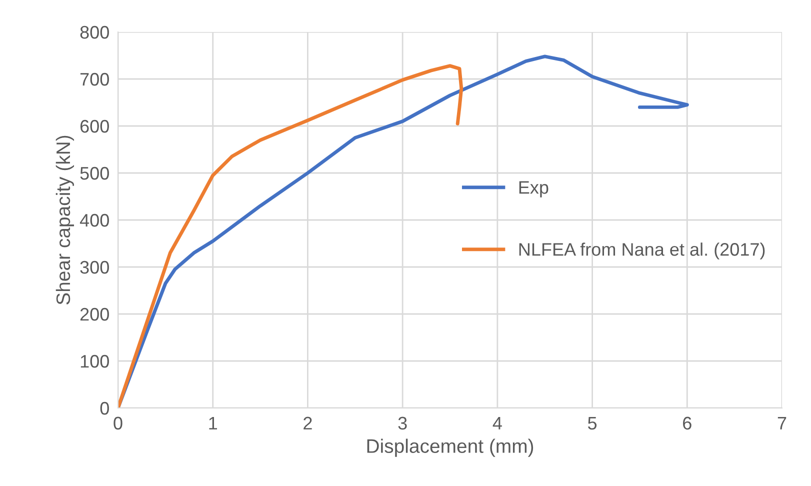 The width and height of the screenshot is (811, 486). Describe the element at coordinates (687, 423) in the screenshot. I see `x-tick-label: 6` at that location.